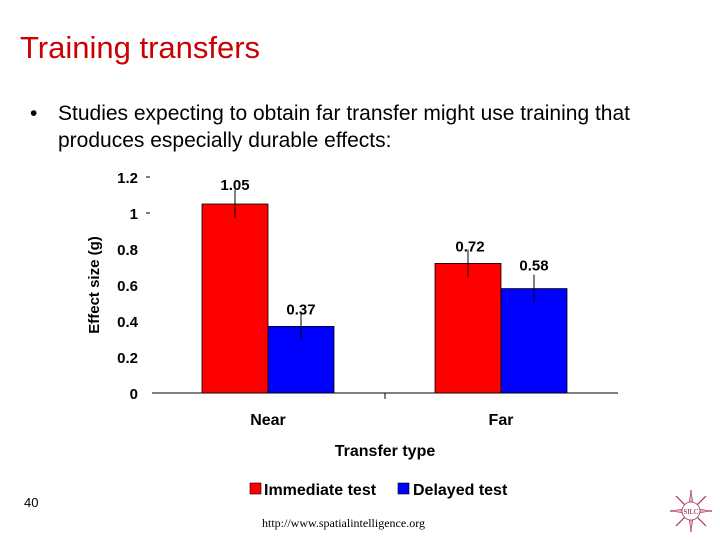 This screenshot has height=540, width=720. What do you see at coordinates (378, 490) in the screenshot?
I see `chart-legend: Immediate test Delayed test` at bounding box center [378, 490].